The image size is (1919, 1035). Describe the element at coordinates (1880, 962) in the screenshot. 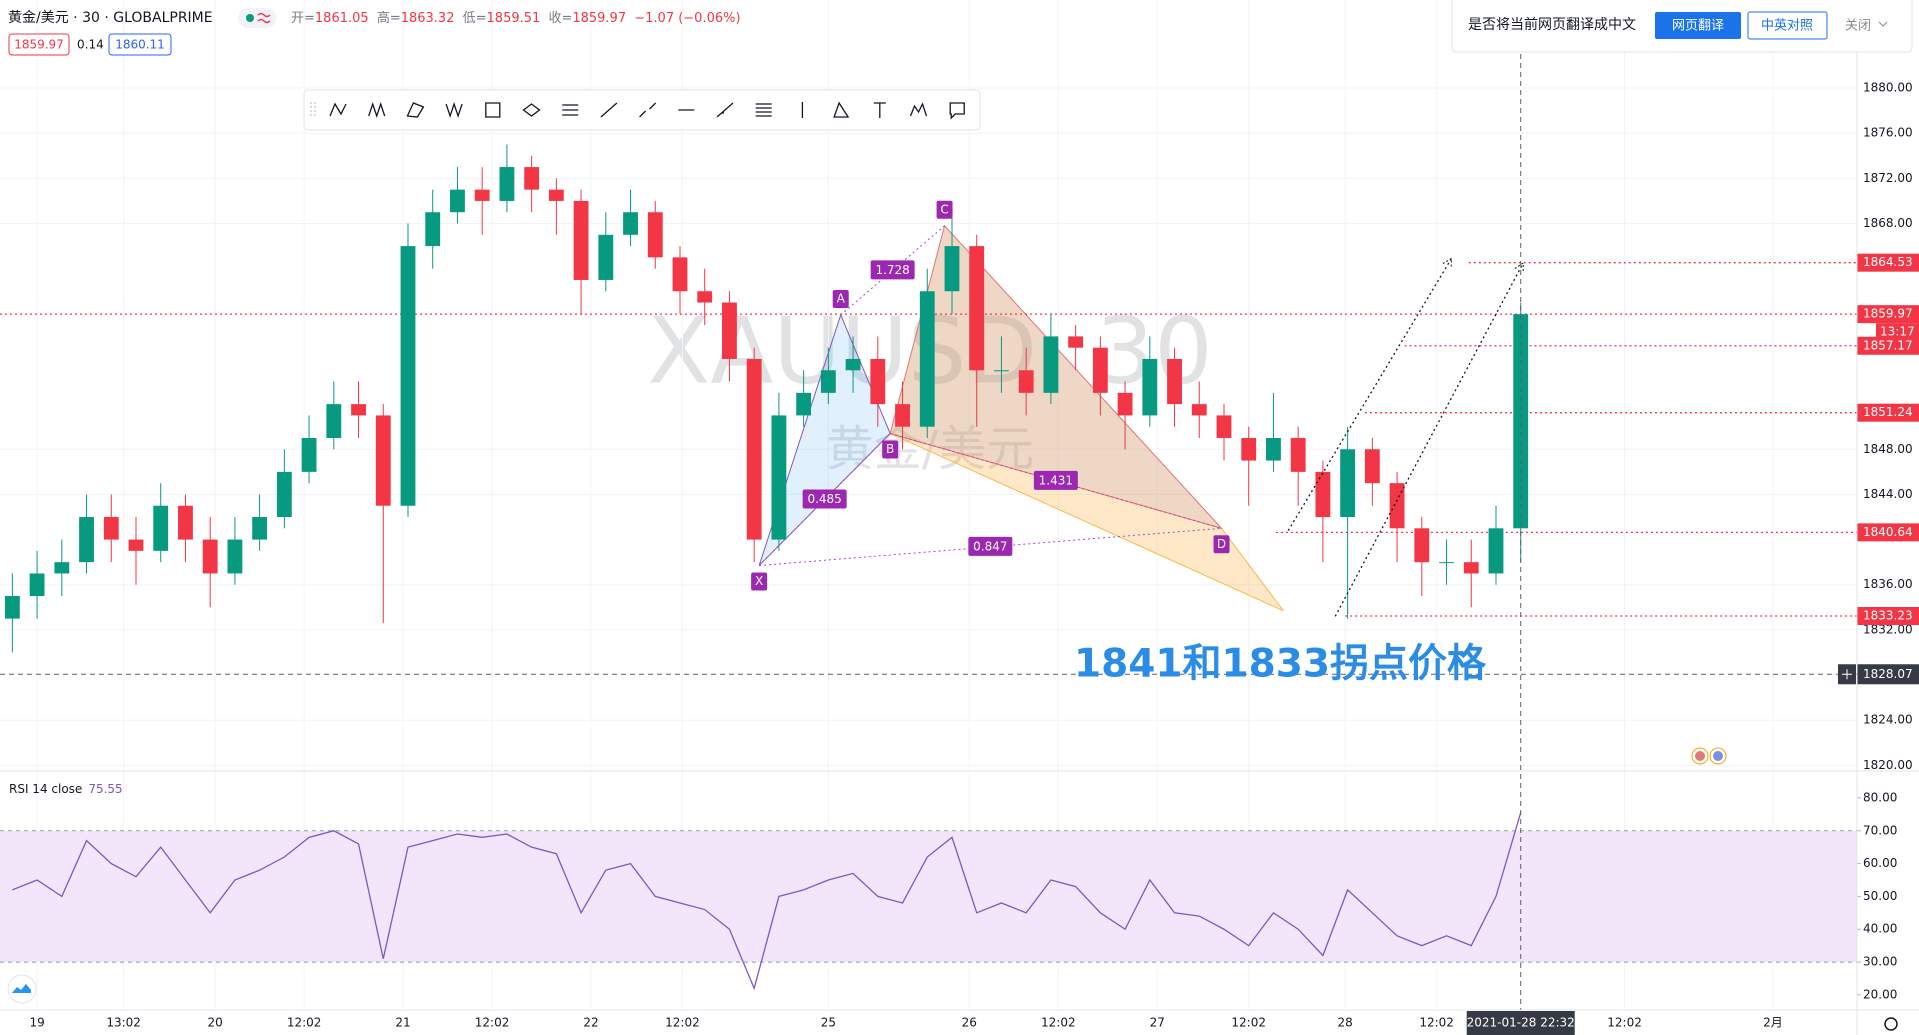

I see `y-tick-label: 30.00` at that location.